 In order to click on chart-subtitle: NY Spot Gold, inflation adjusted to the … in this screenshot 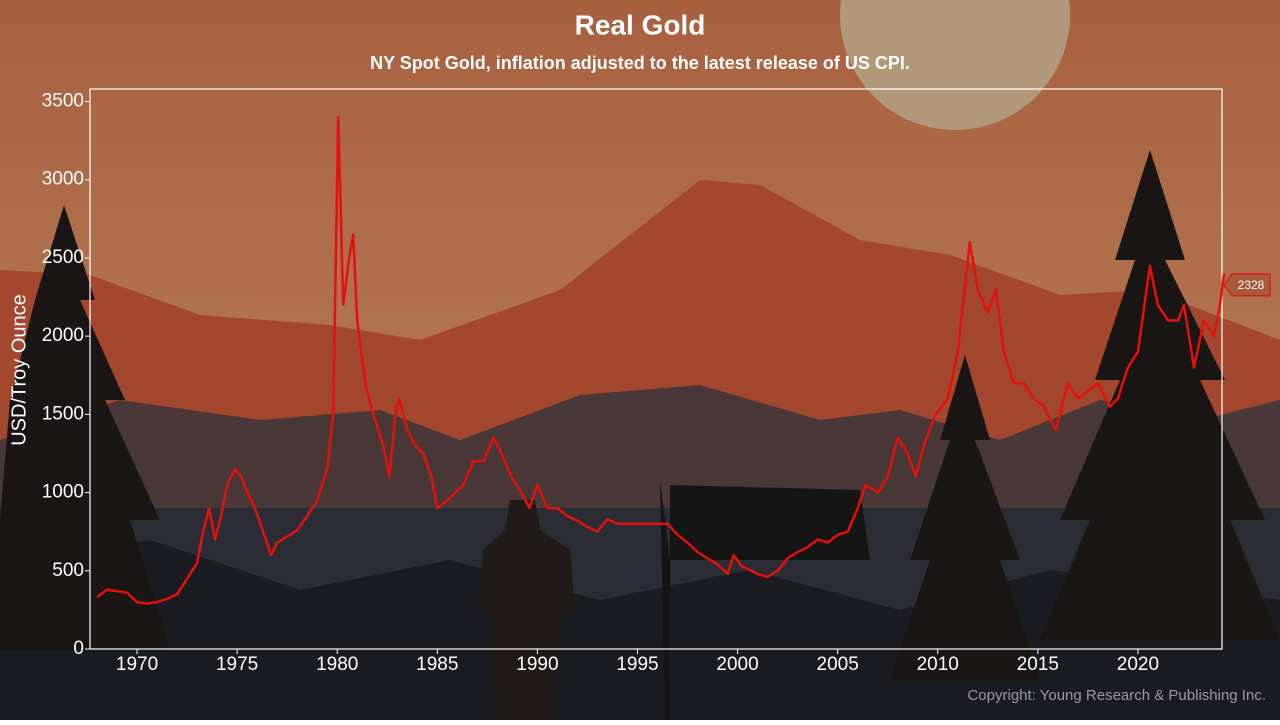, I will do `click(640, 63)`.